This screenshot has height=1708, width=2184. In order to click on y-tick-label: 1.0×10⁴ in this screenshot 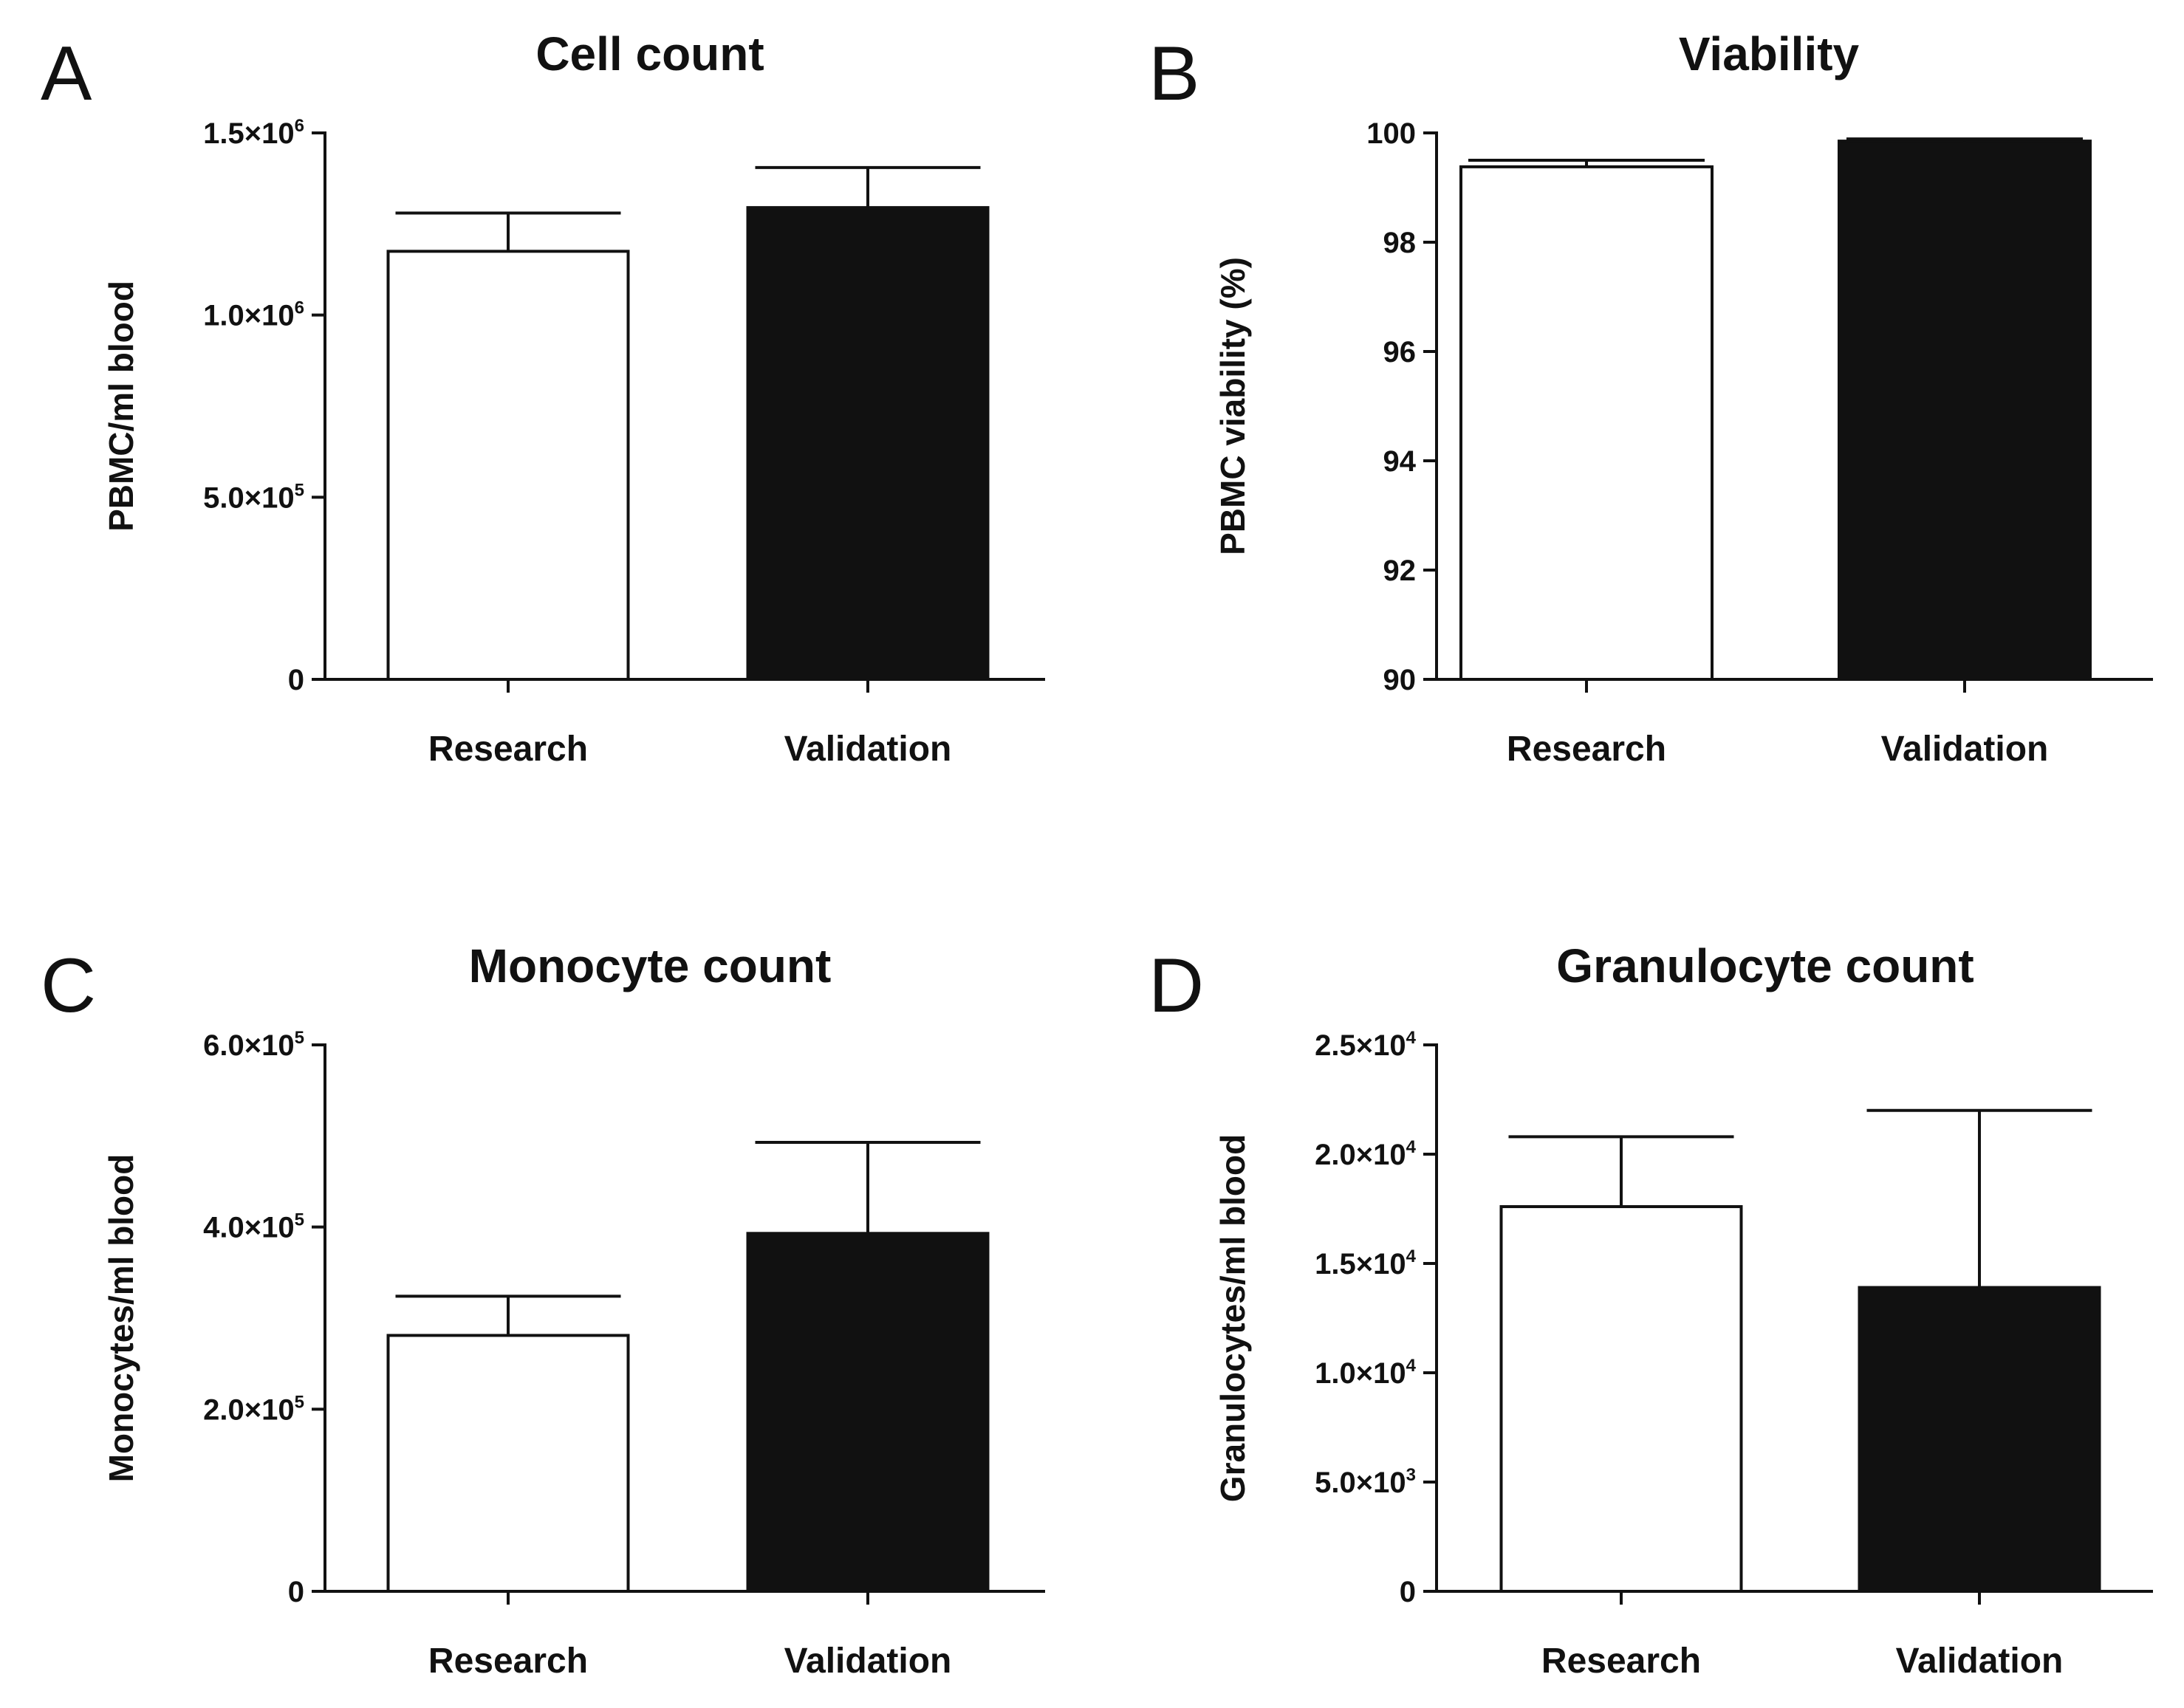, I will do `click(1365, 1373)`.